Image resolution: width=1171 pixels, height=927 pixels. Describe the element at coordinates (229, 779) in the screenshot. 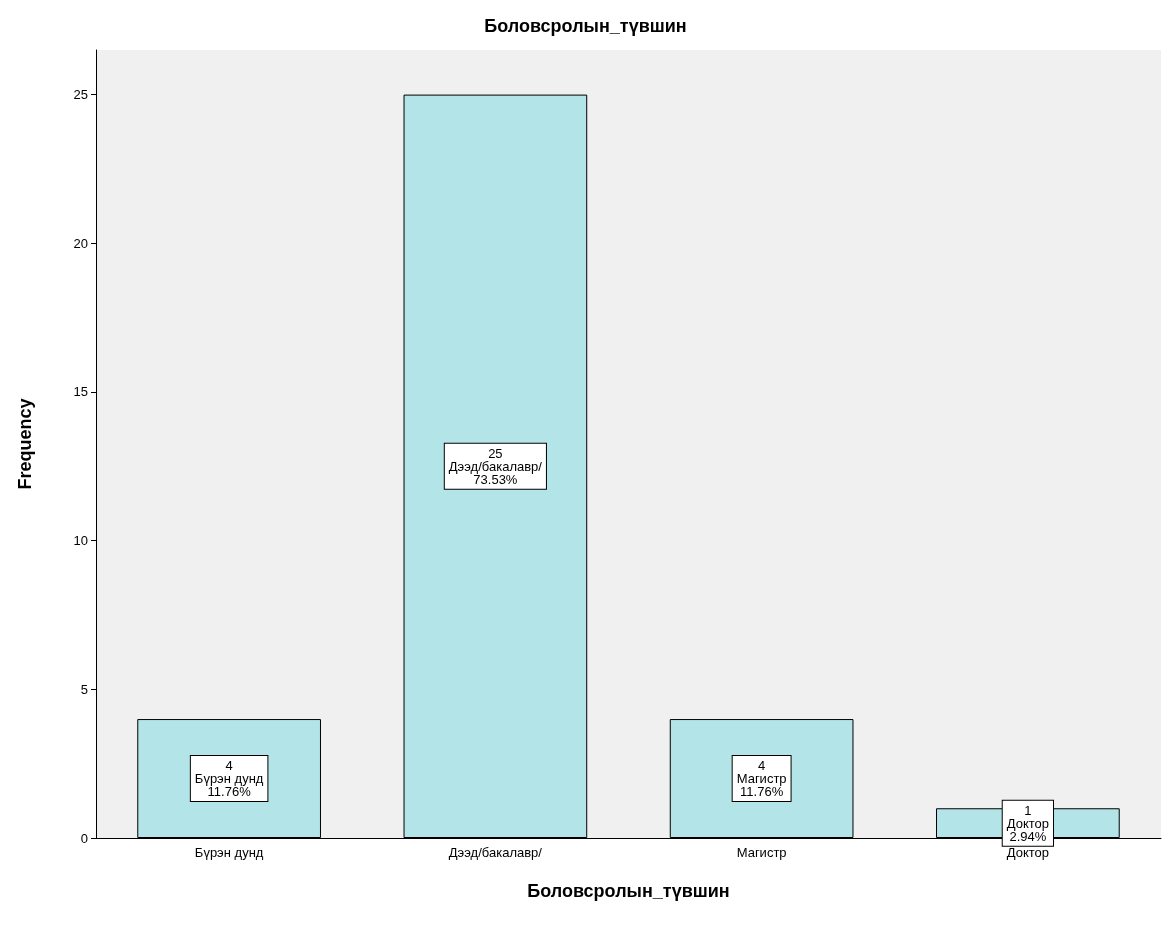

I see `data-label: 4 Бүрэн дунд 11.76%` at that location.